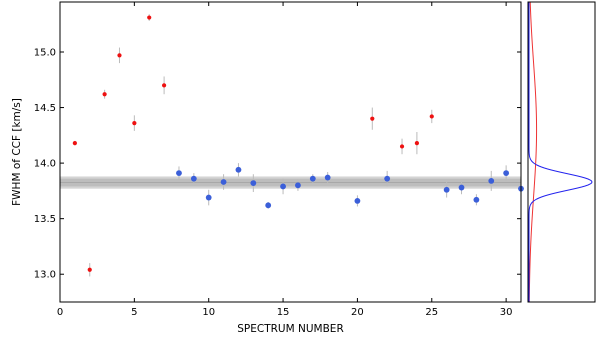 The height and width of the screenshot is (340, 602). What do you see at coordinates (290, 182) in the screenshot?
I see `mean-band` at bounding box center [290, 182].